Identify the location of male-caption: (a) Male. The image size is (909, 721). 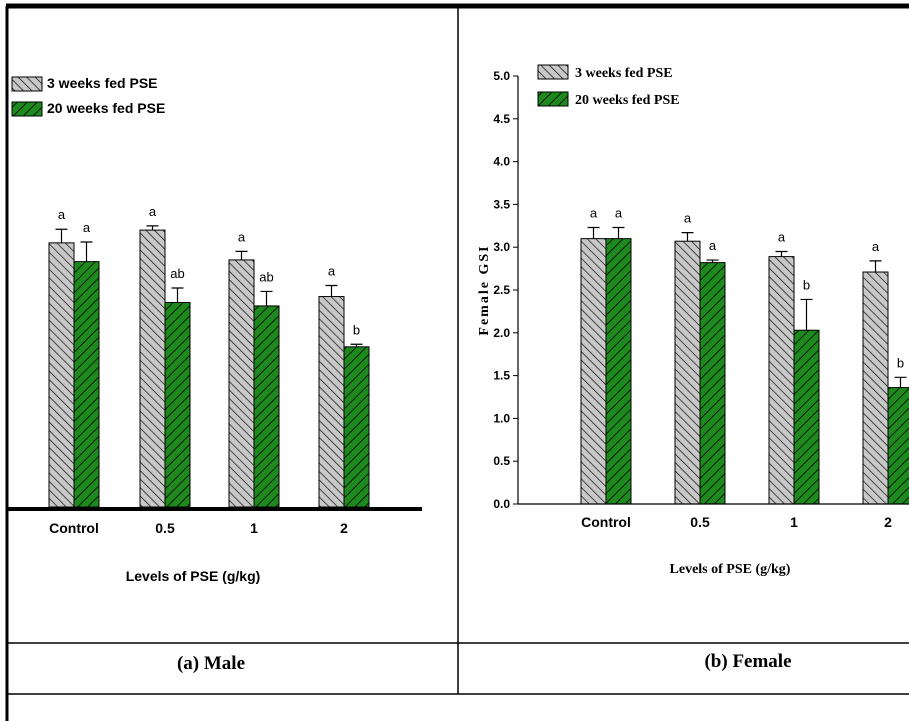
(211, 663).